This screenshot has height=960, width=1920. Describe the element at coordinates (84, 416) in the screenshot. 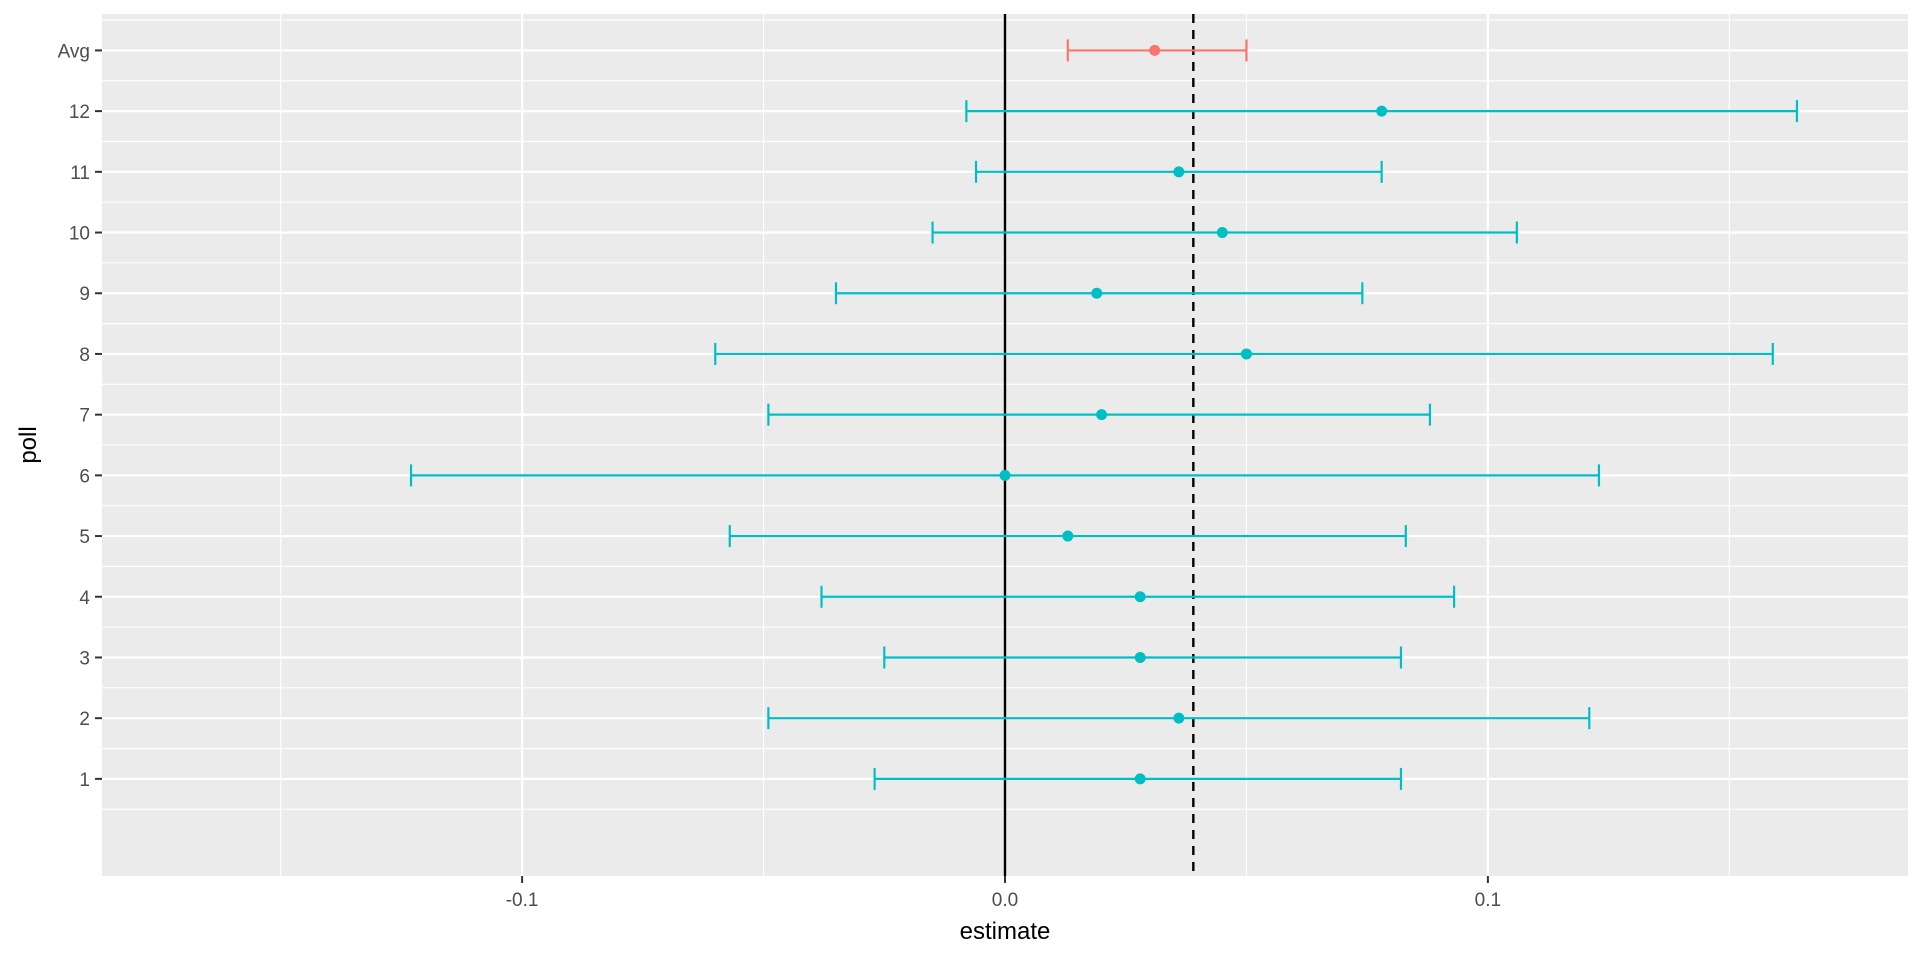

I see `y-tick-label: 7` at that location.